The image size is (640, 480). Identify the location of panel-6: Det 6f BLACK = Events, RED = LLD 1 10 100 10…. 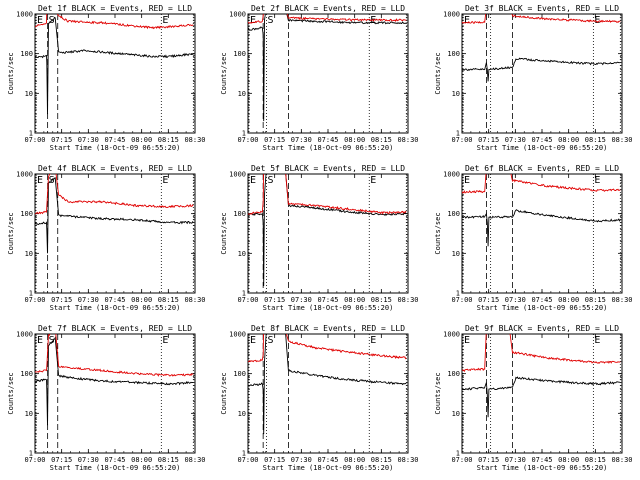
(533, 238).